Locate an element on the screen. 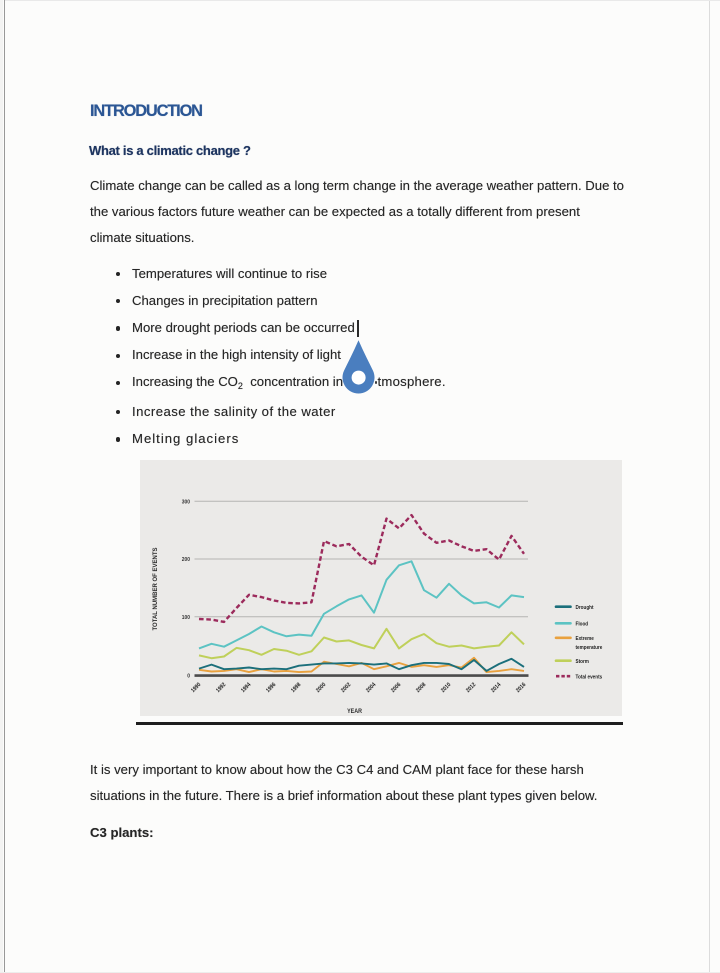 The height and width of the screenshot is (973, 720). svg-text: 2008 is located at coordinates (421, 688).